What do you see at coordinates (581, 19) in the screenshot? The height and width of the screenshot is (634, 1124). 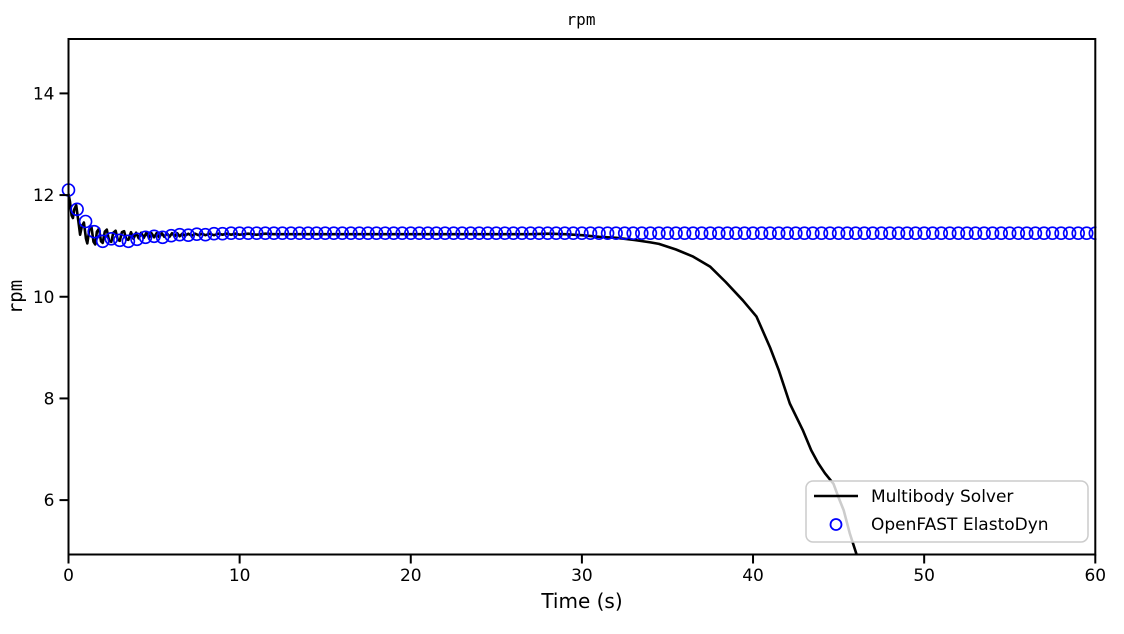 I see `chart-title: rpm` at bounding box center [581, 19].